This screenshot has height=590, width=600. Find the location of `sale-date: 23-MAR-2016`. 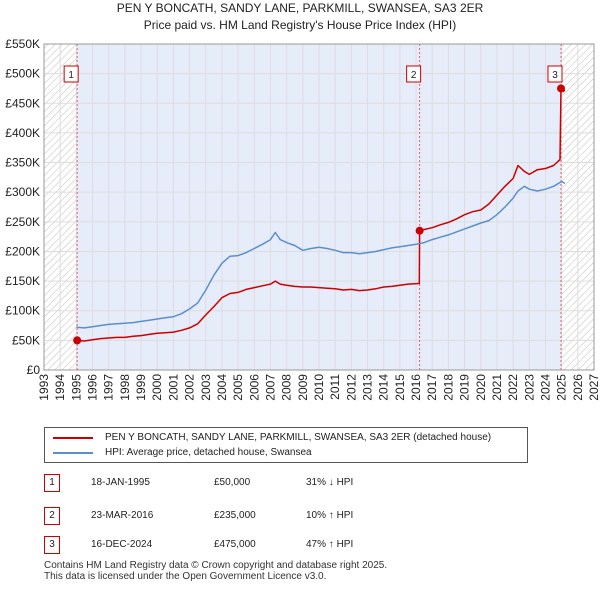

sale-date: 23-MAR-2016 is located at coordinates (122, 515).